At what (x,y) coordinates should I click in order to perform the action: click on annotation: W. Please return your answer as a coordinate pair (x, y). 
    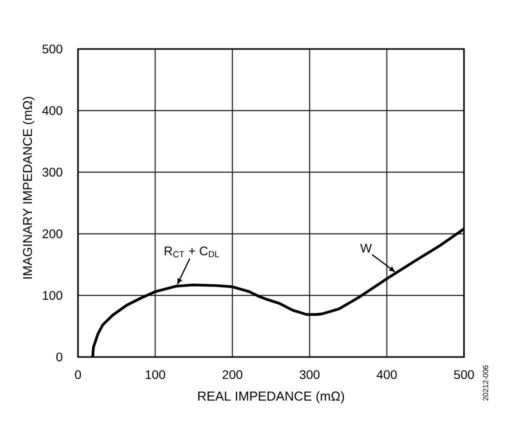
    Looking at the image, I should click on (366, 248).